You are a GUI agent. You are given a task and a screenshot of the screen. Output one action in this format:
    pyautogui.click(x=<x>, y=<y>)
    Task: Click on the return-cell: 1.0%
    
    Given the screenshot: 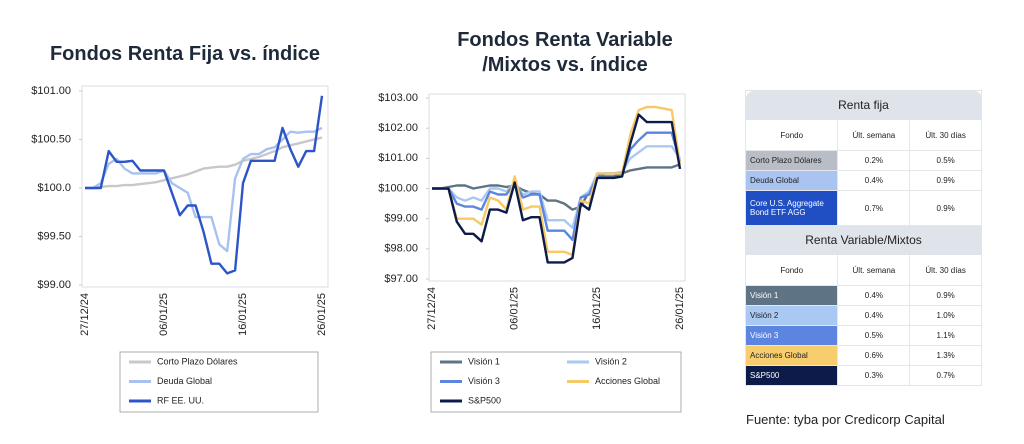 What is the action you would take?
    pyautogui.click(x=945, y=315)
    